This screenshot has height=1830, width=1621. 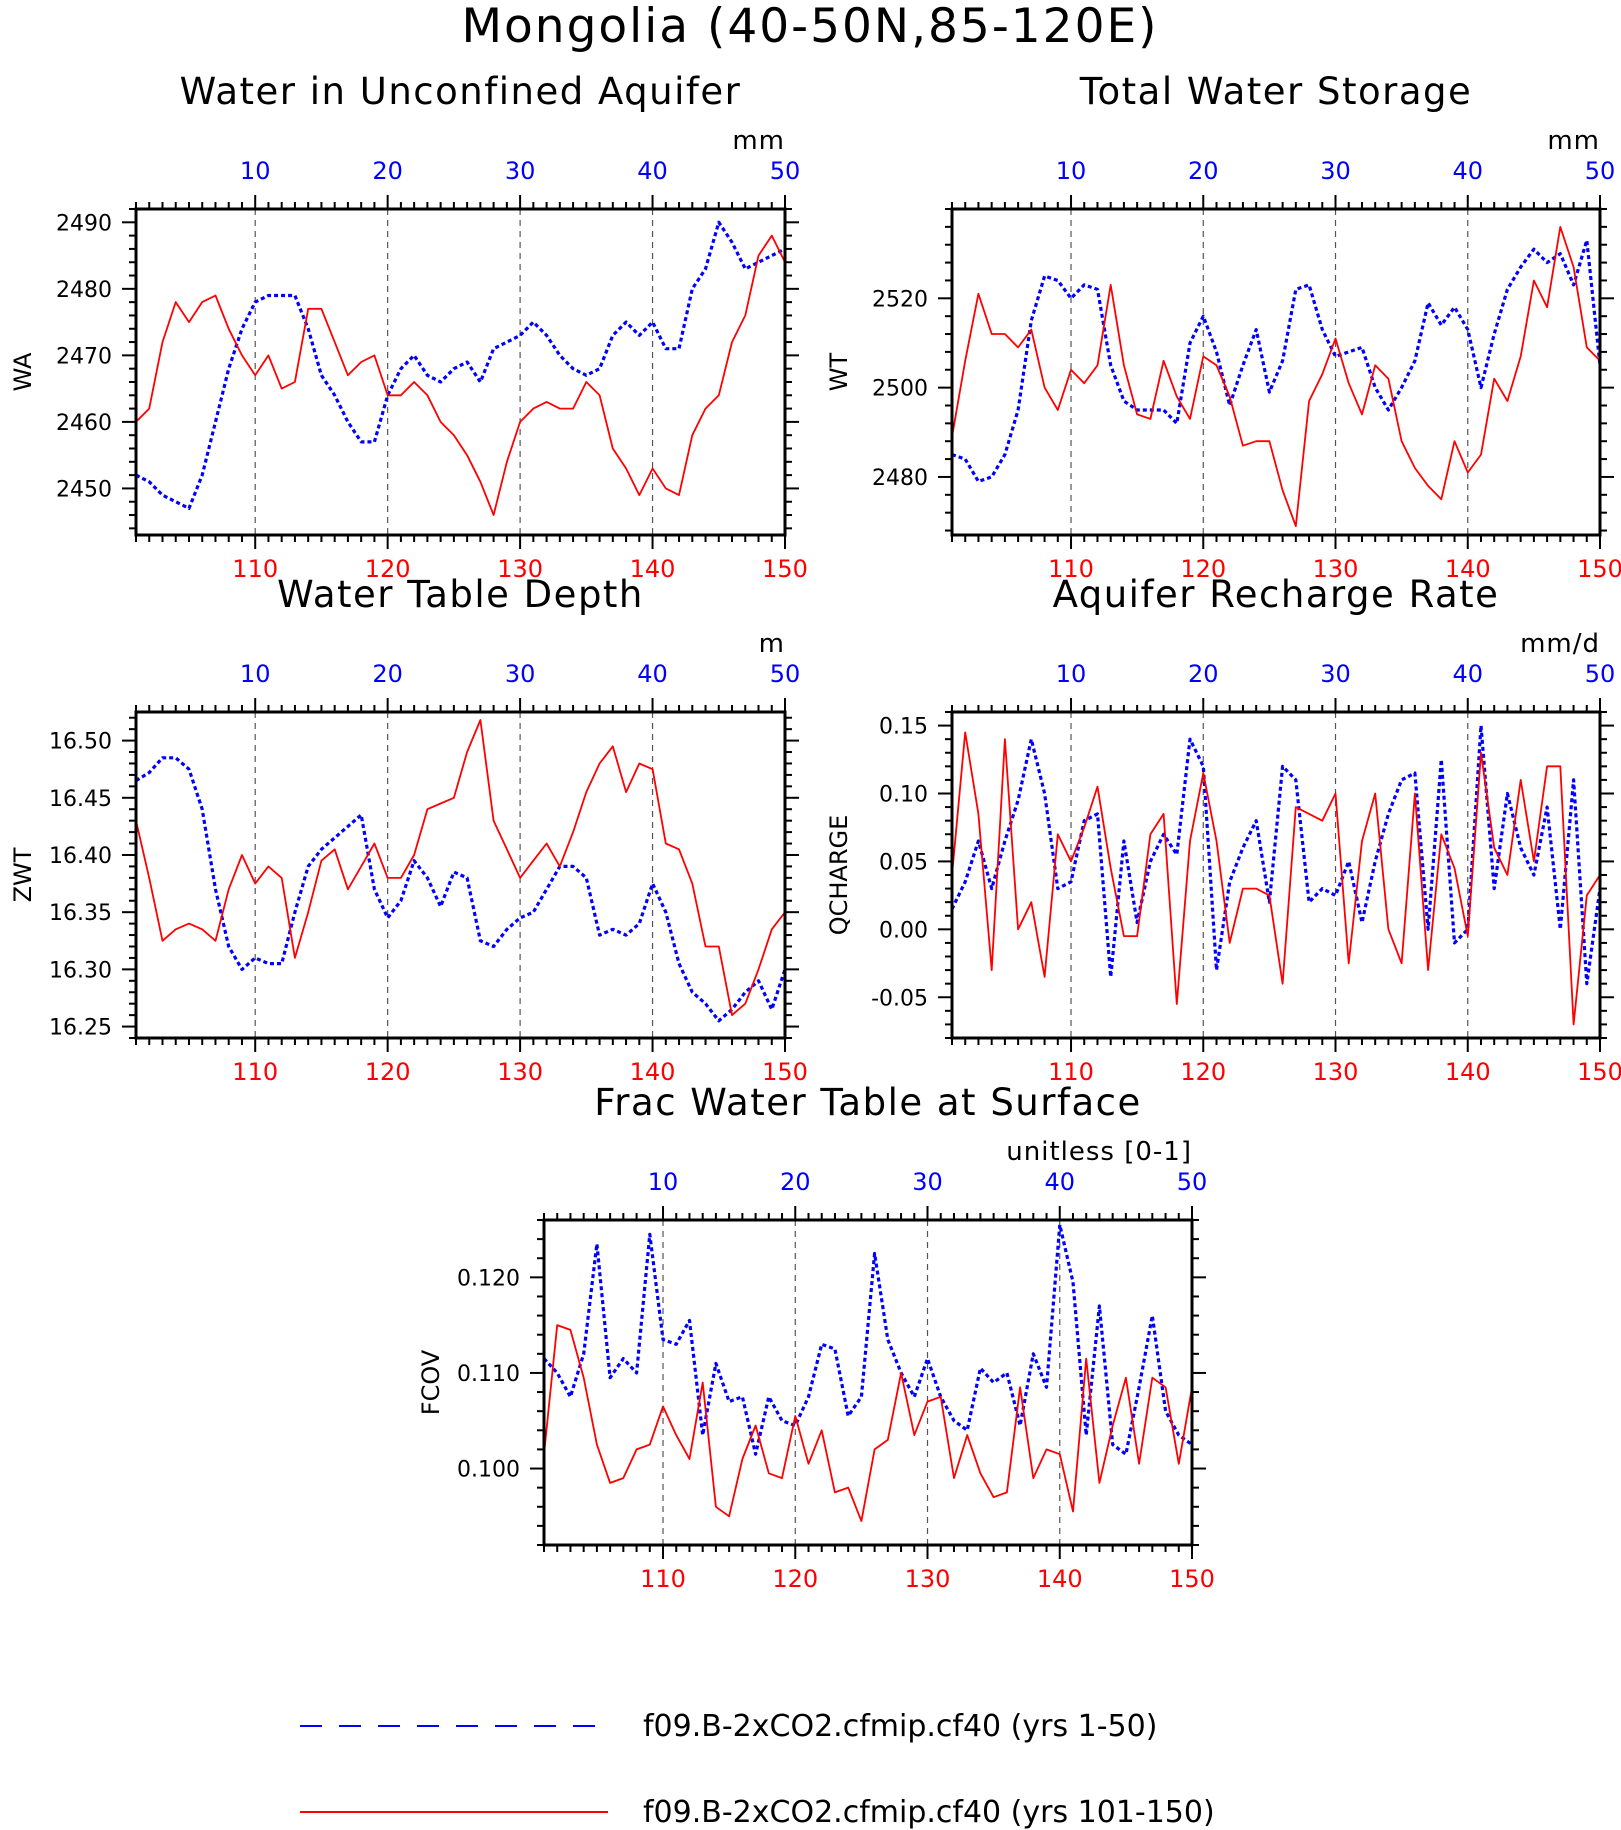 What do you see at coordinates (84, 489) in the screenshot?
I see `y-tick-label-wa: 2450` at bounding box center [84, 489].